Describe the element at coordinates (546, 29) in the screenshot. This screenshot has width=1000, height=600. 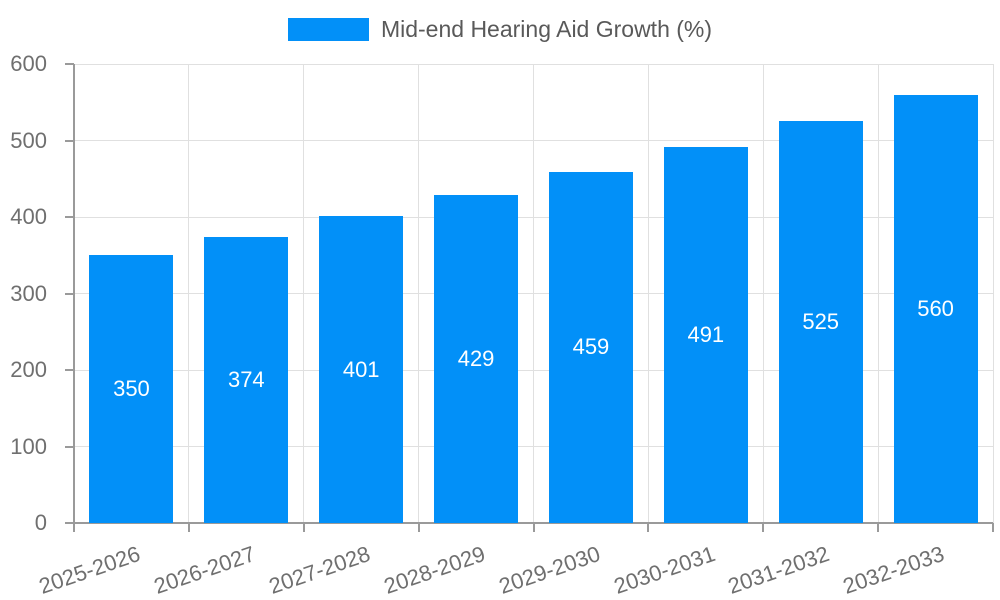
I see `legend-label: Mid-end Hearing Aid Growth (%)` at that location.